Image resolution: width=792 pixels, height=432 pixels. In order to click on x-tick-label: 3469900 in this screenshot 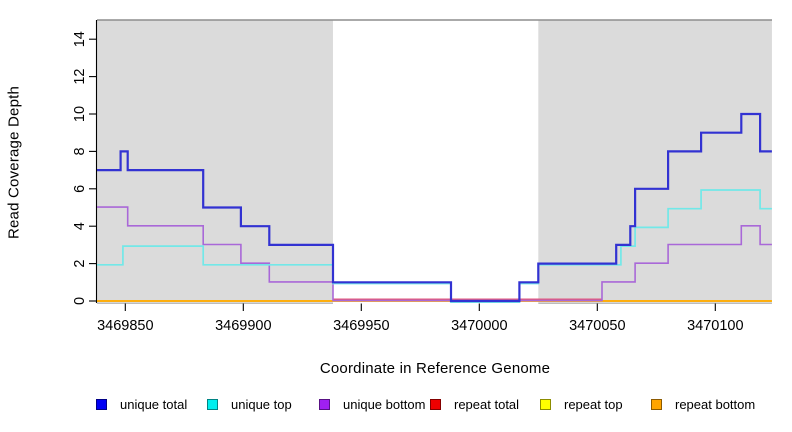, I will do `click(243, 326)`.